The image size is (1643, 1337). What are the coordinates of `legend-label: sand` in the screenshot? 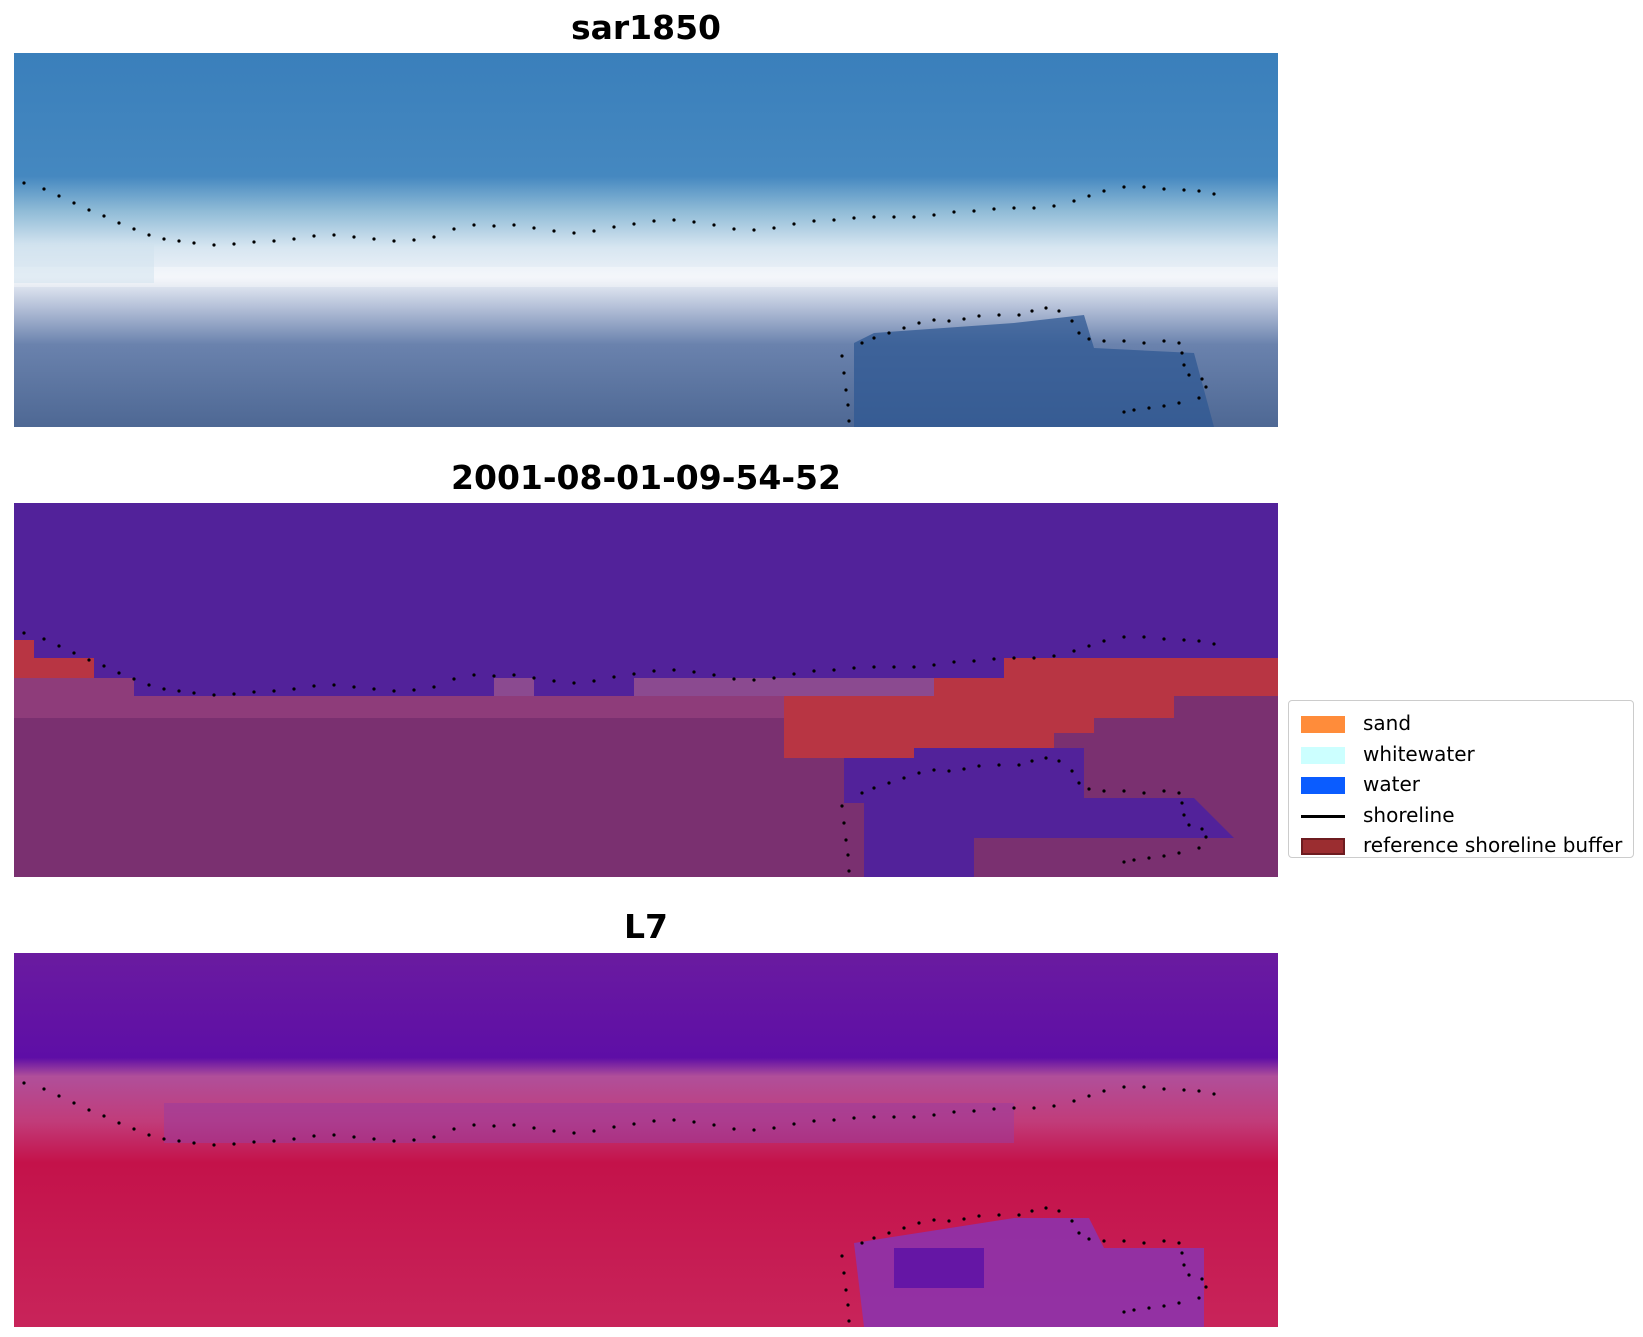 It's located at (1387, 723).